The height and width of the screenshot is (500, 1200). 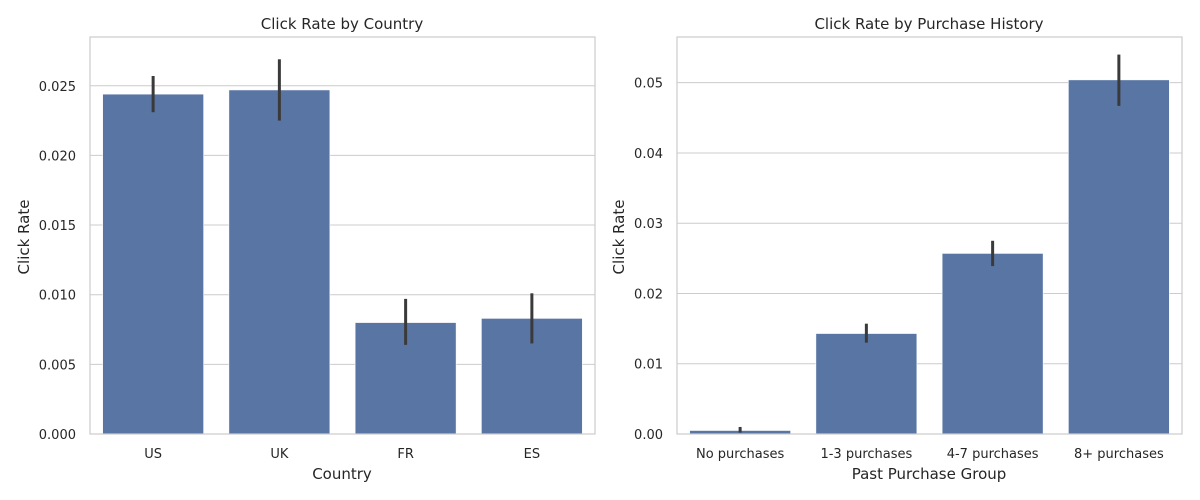 I want to click on x-axis-label: Country, so click(x=342, y=474).